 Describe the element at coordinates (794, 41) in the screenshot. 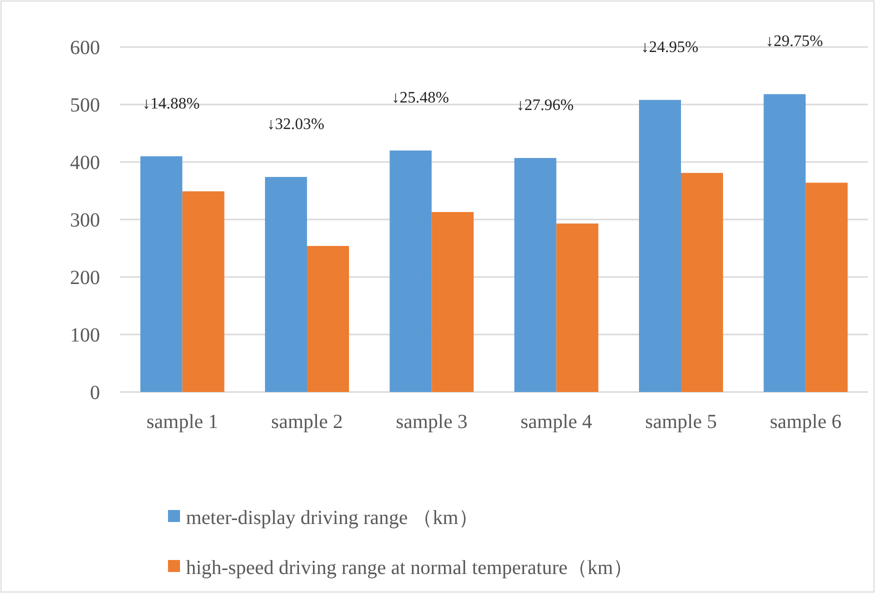

I see `annotation: ↓29.75%` at that location.